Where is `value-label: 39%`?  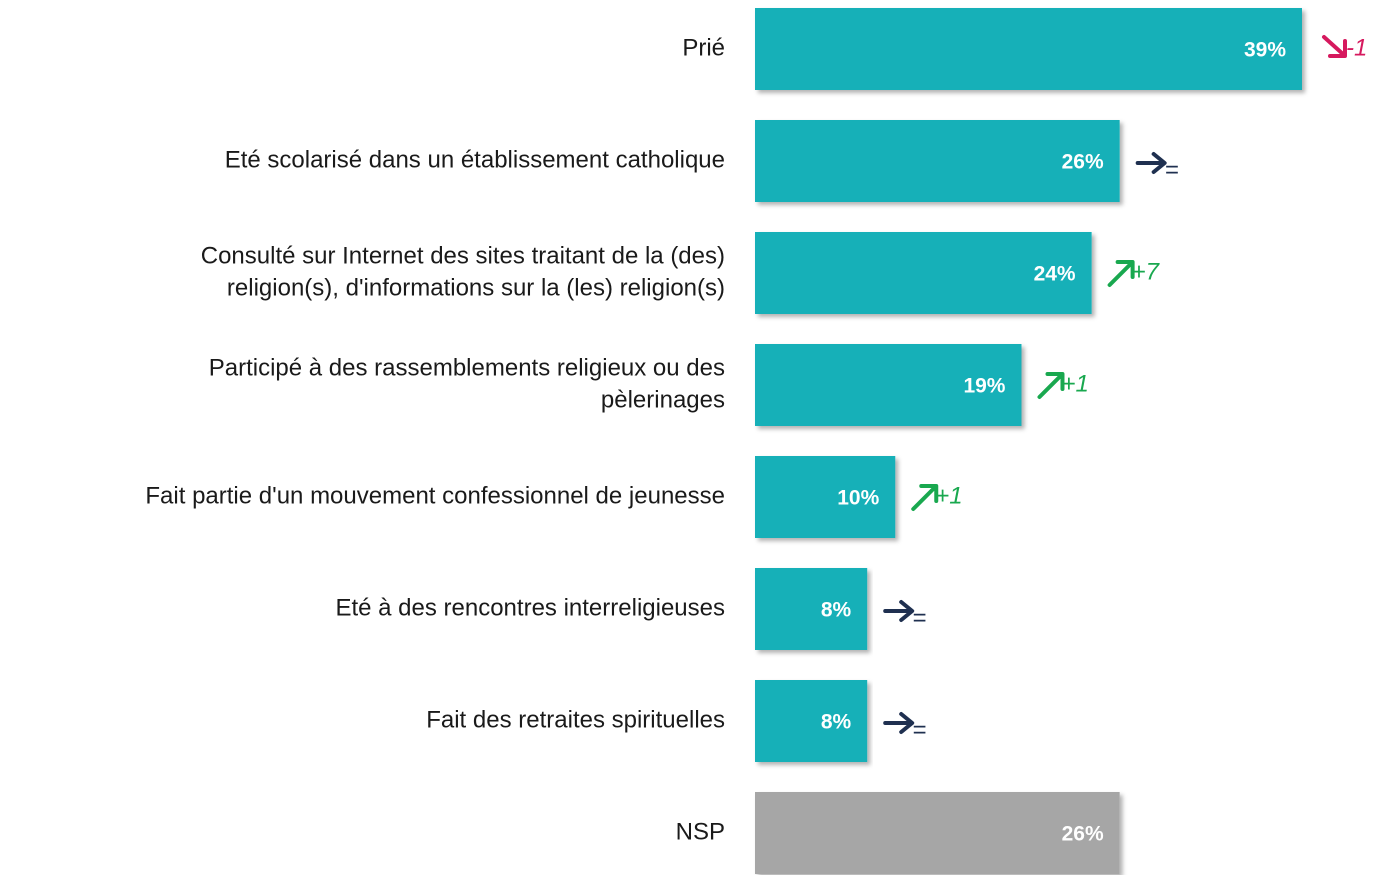
value-label: 39% is located at coordinates (1265, 50).